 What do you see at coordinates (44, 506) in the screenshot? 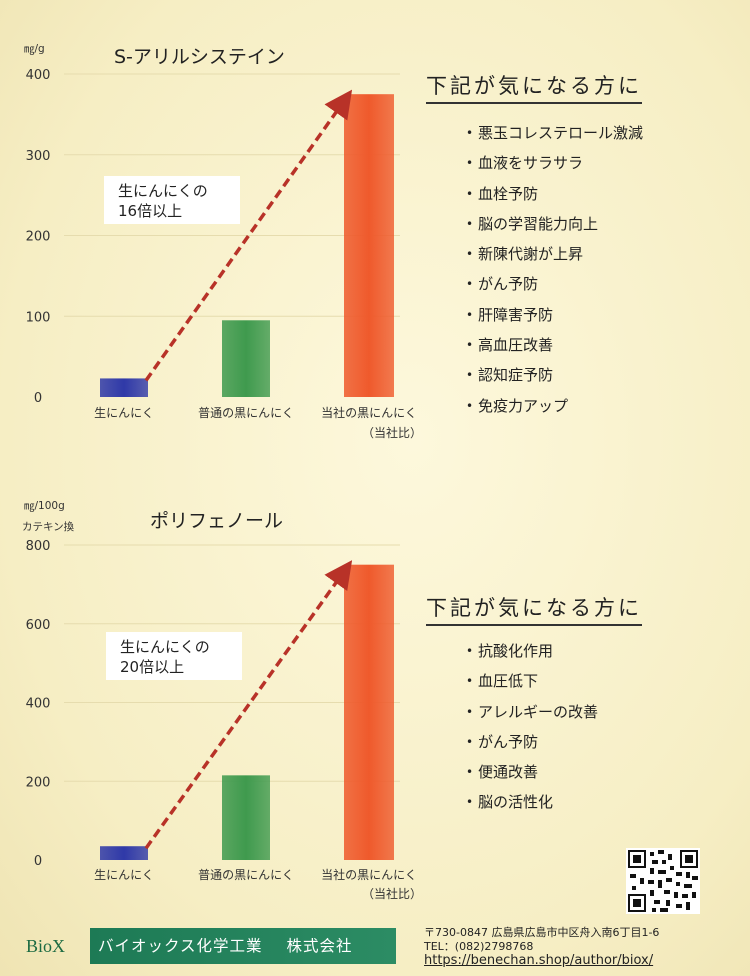
I see `y-axis-unit: ㎎/100g` at bounding box center [44, 506].